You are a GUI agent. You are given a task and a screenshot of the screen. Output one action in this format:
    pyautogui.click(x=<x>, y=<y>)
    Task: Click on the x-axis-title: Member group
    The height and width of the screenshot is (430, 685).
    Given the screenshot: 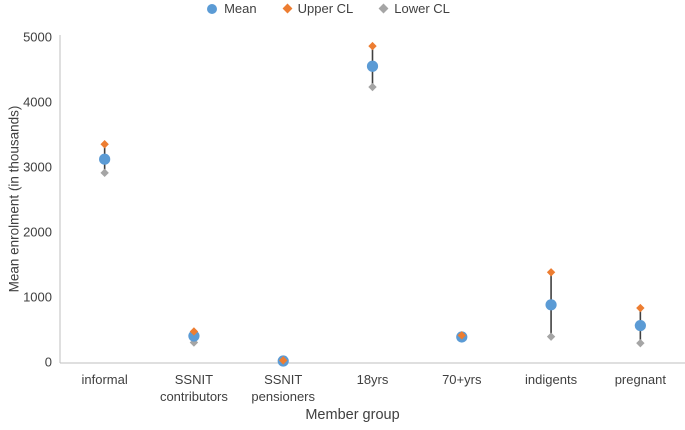 What is the action you would take?
    pyautogui.click(x=352, y=415)
    